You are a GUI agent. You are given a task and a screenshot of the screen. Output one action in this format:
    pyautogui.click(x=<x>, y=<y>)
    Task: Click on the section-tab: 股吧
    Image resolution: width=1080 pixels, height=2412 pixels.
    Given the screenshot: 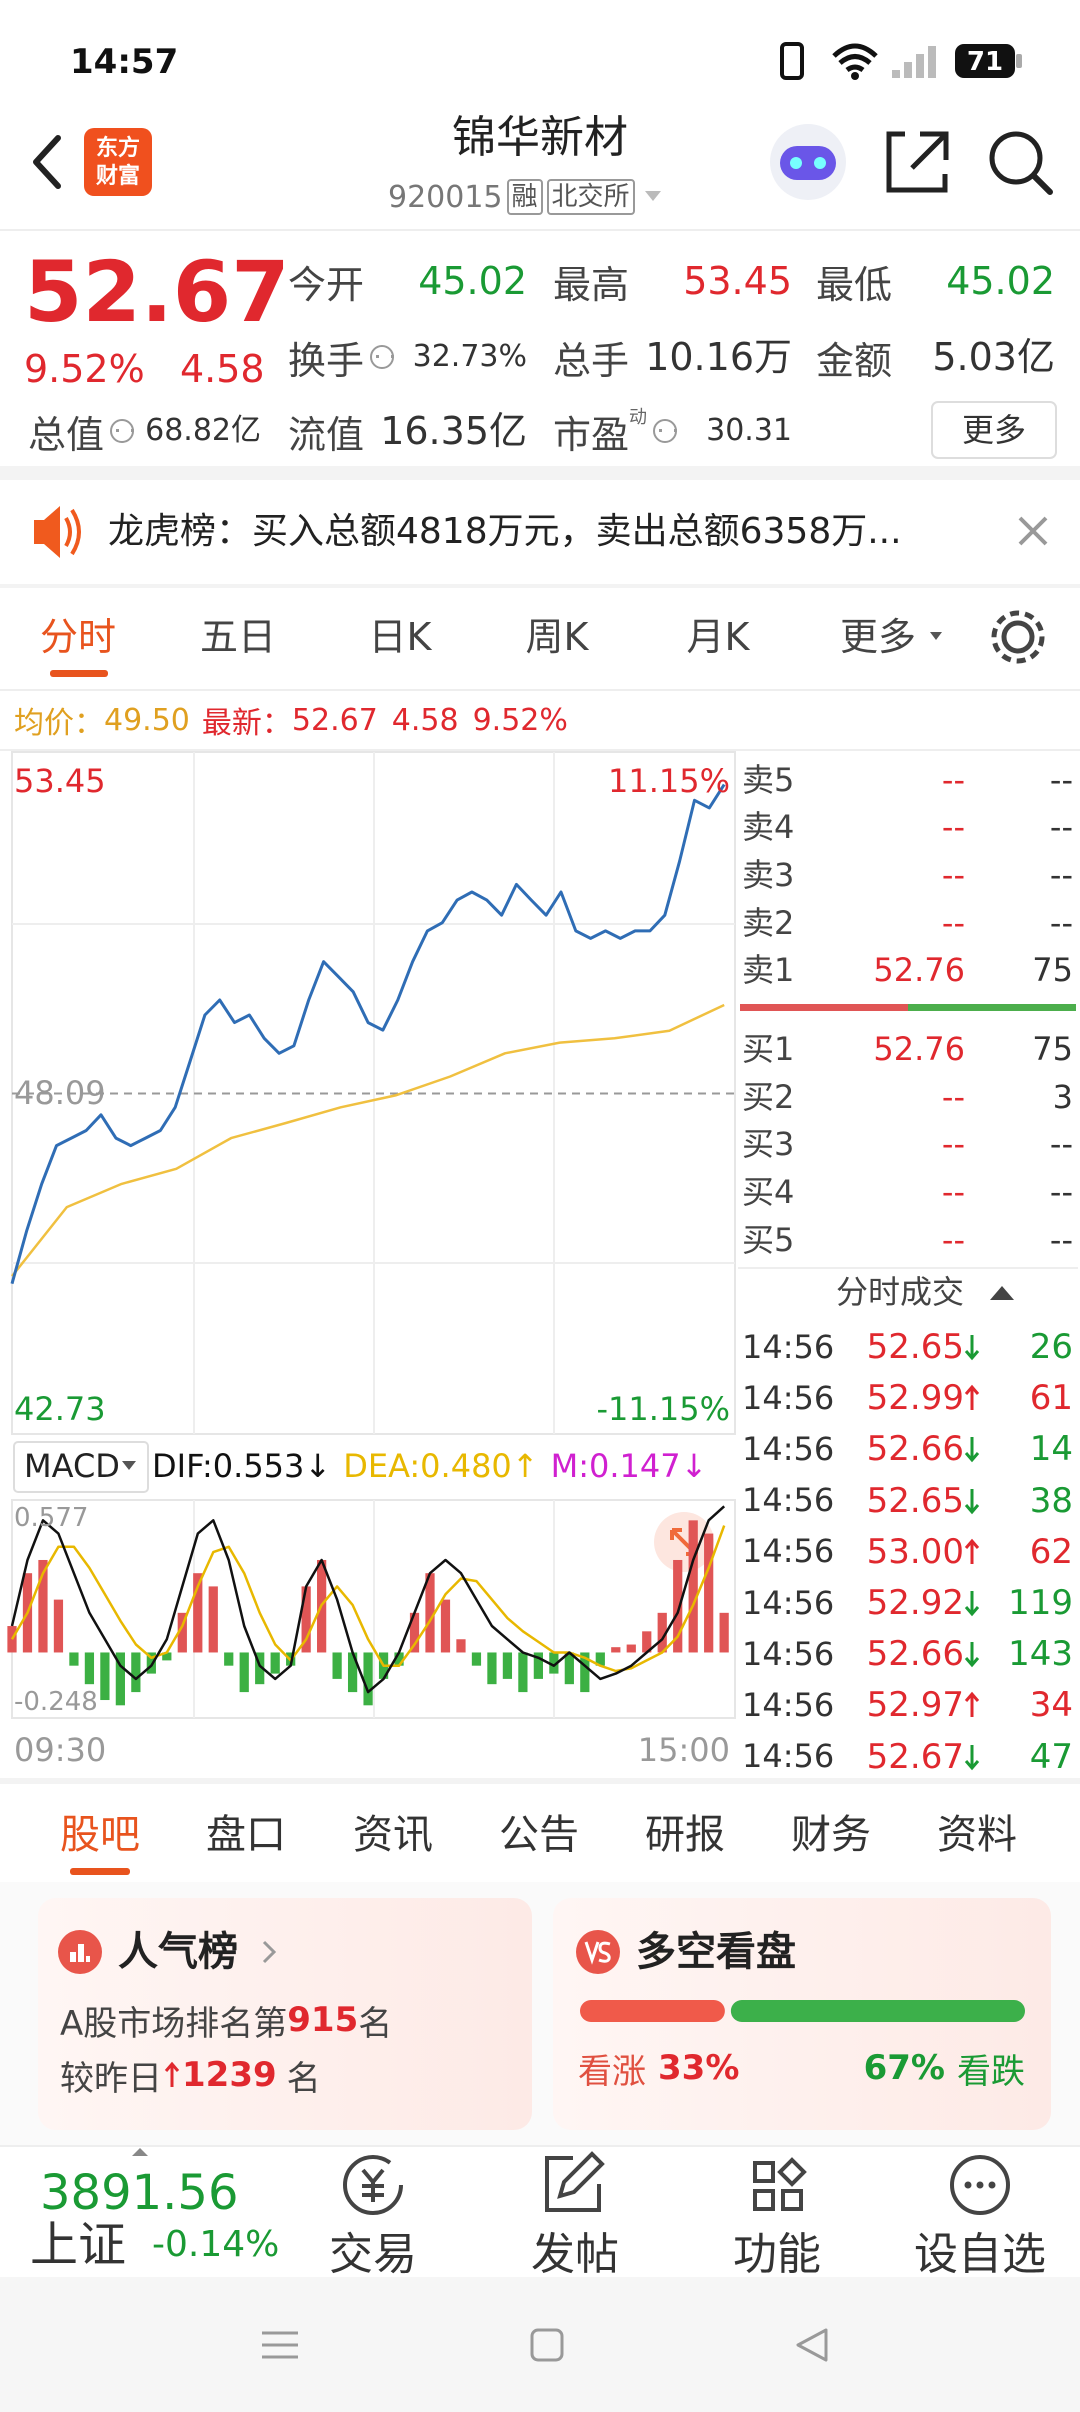 What is the action you would take?
    pyautogui.click(x=100, y=1835)
    